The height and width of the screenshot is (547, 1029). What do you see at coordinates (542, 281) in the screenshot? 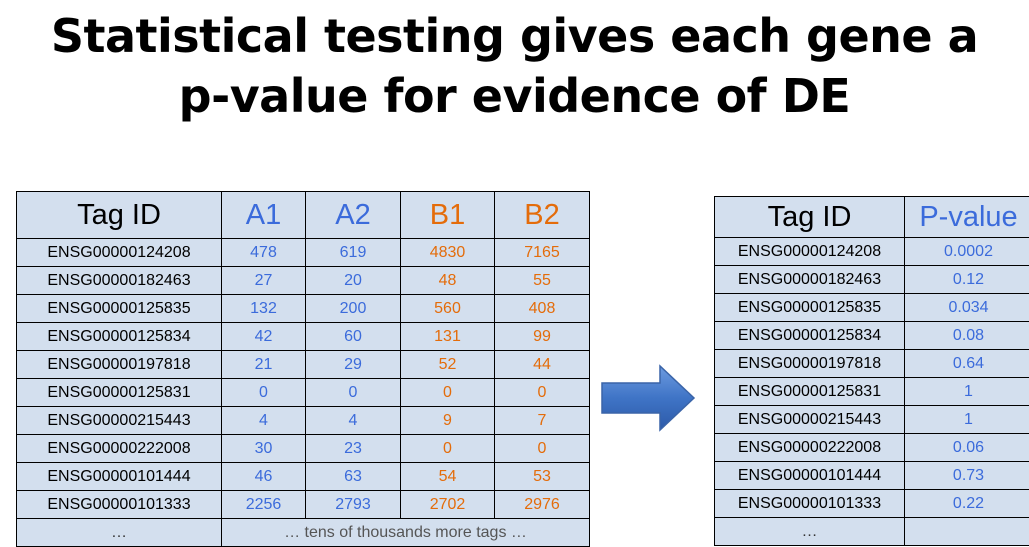
I see `b2-cell: 55` at bounding box center [542, 281].